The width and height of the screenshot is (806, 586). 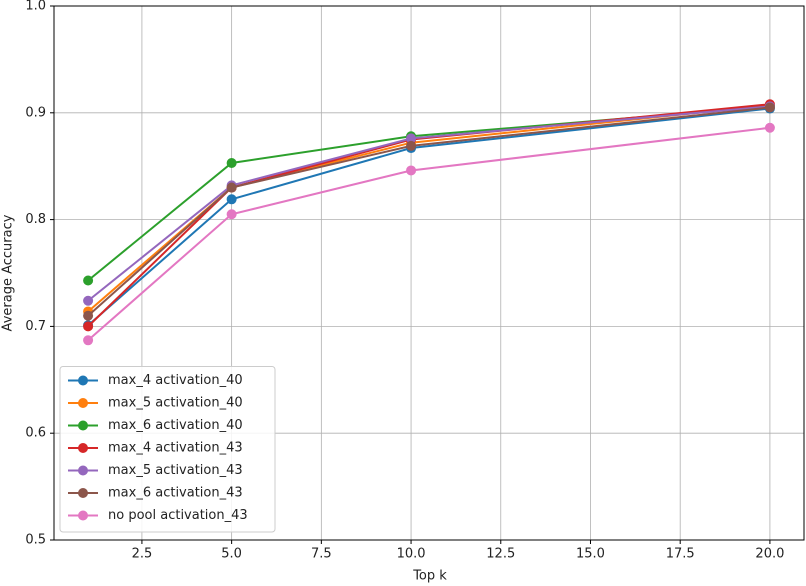 I want to click on x-tick-label: 20.0, so click(x=769, y=554).